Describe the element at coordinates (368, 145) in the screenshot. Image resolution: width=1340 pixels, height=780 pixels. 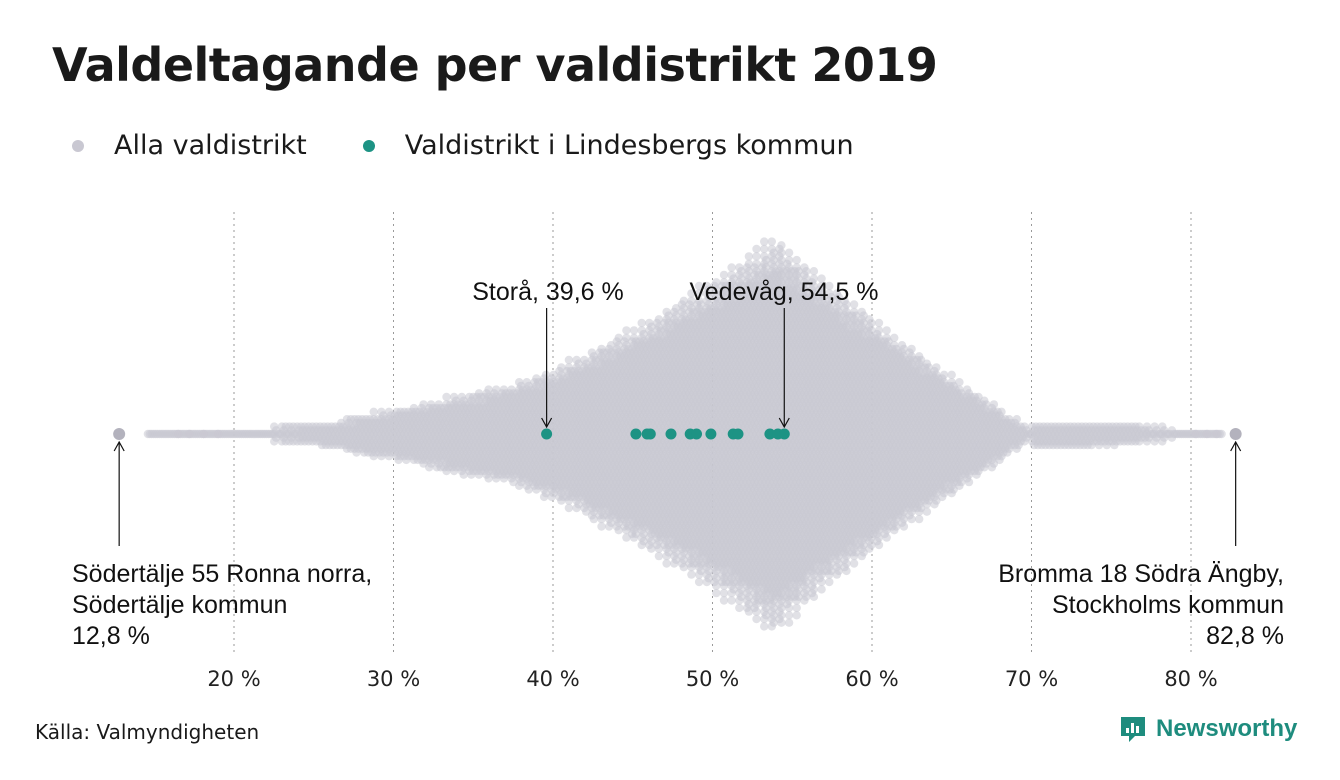
I see `legend-swatch-highlight` at that location.